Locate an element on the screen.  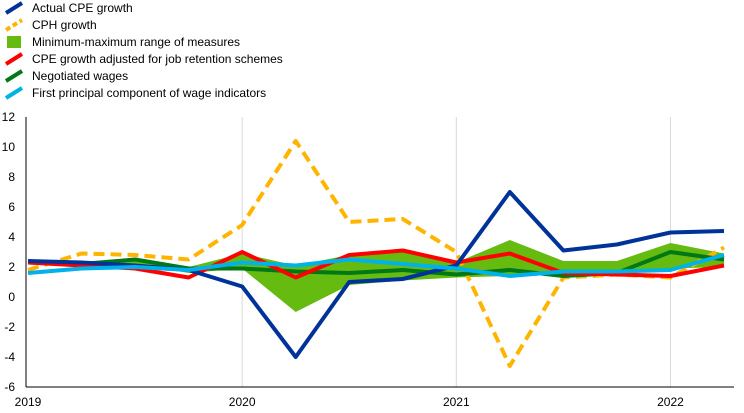
y-tick-label: 2 is located at coordinates (11, 267).